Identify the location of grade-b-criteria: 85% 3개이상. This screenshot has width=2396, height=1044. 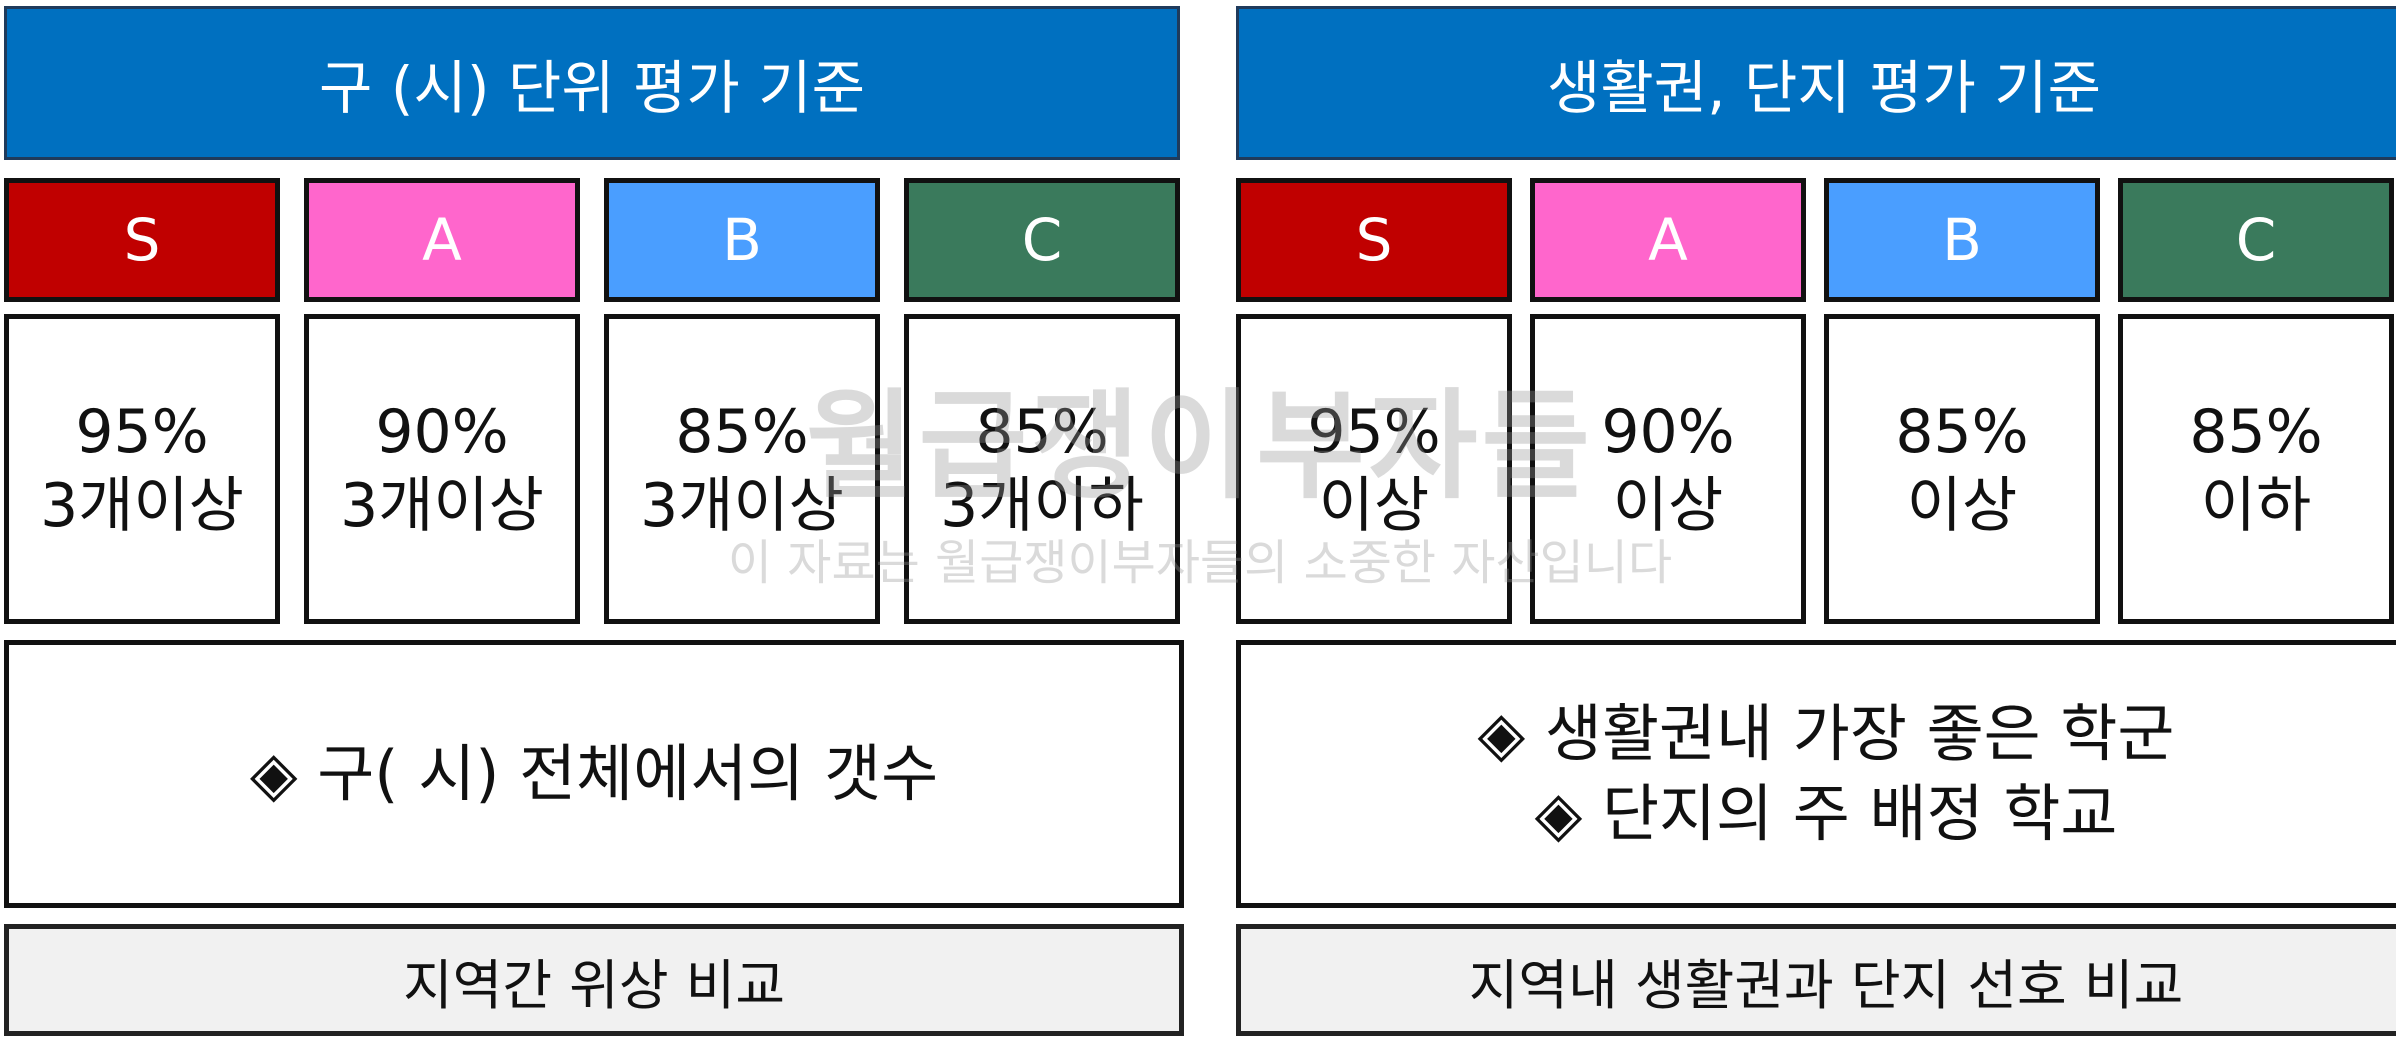
(742, 469).